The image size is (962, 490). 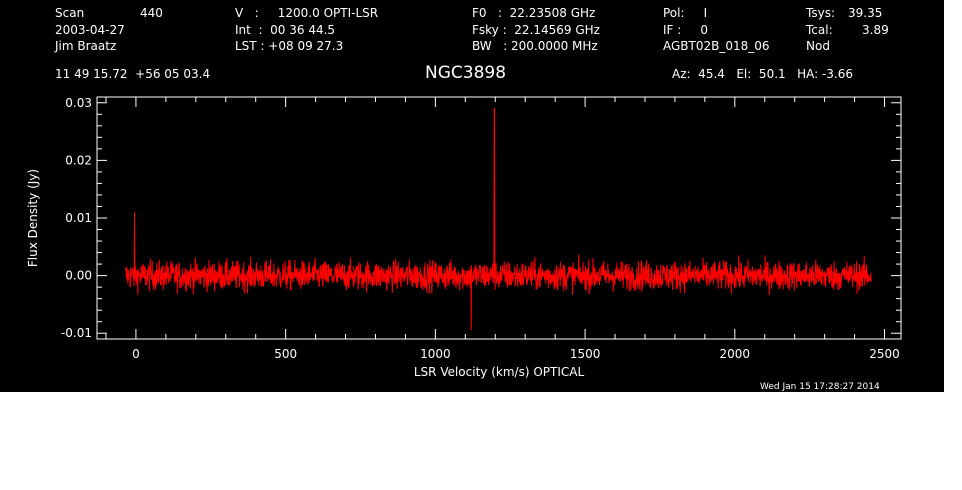 What do you see at coordinates (716, 46) in the screenshot?
I see `project-id: AGBT02B_018_06` at bounding box center [716, 46].